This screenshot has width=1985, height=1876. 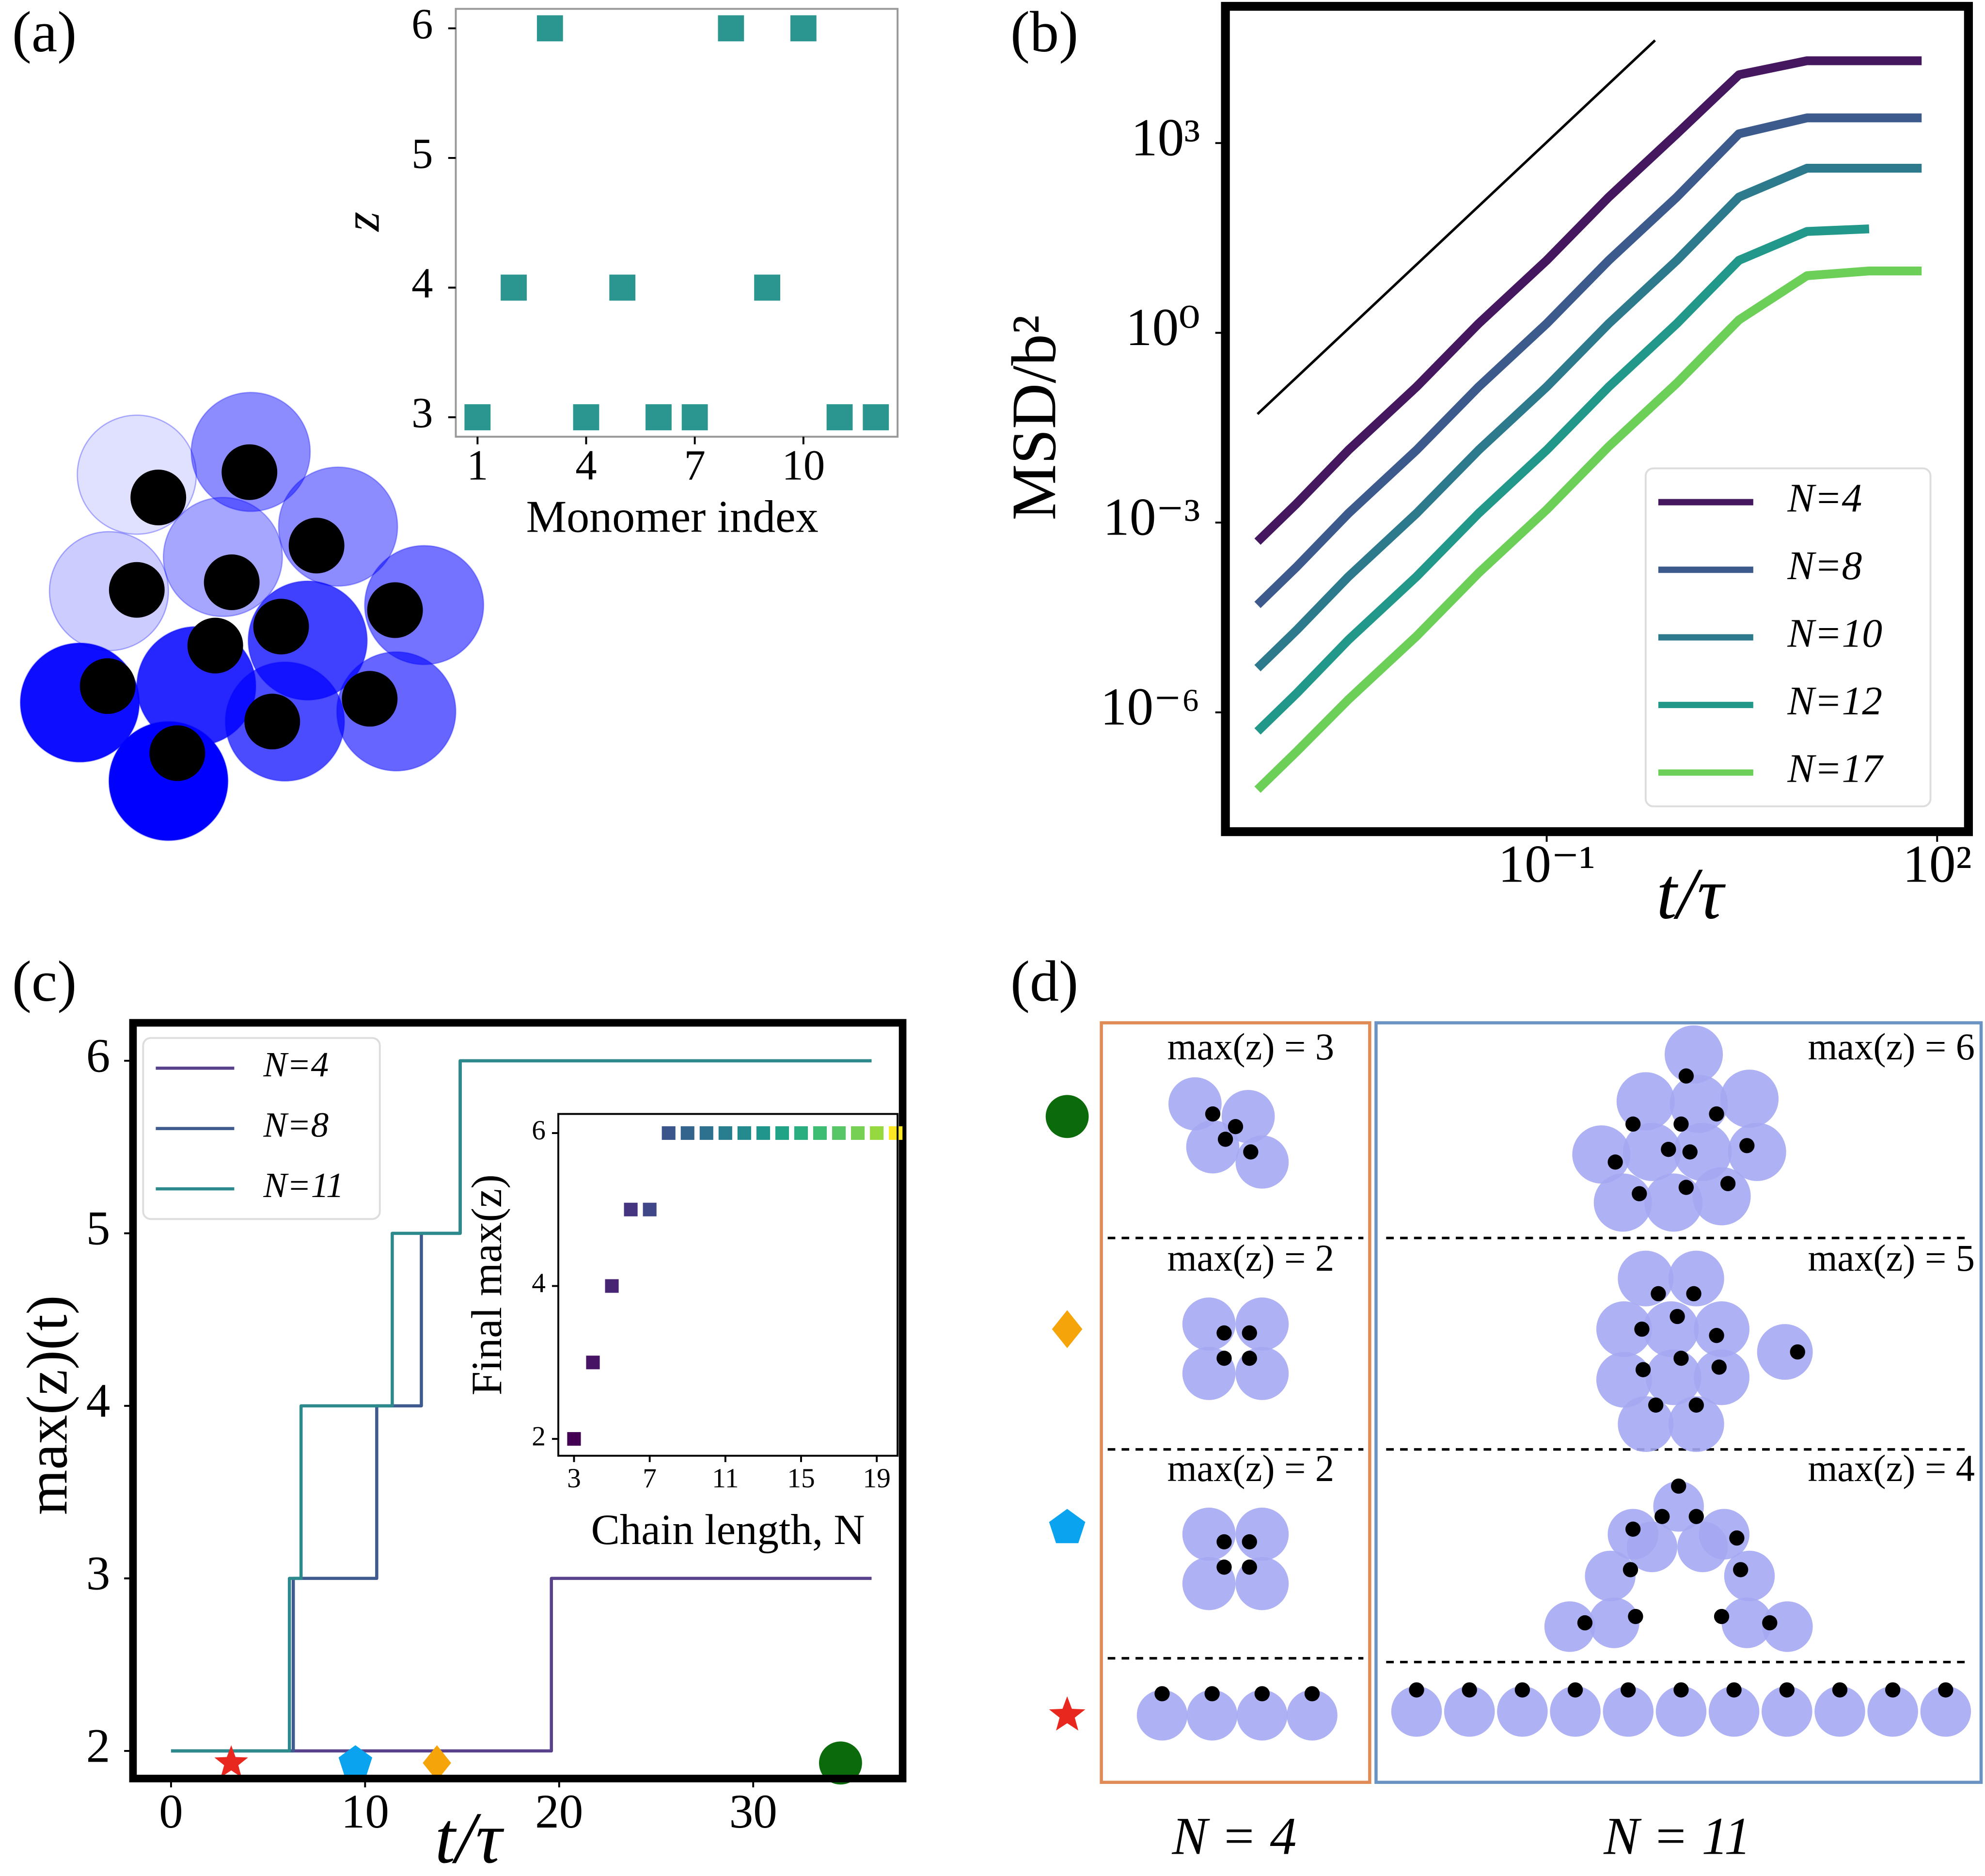 I want to click on x-tick-label: 1, so click(x=477, y=465).